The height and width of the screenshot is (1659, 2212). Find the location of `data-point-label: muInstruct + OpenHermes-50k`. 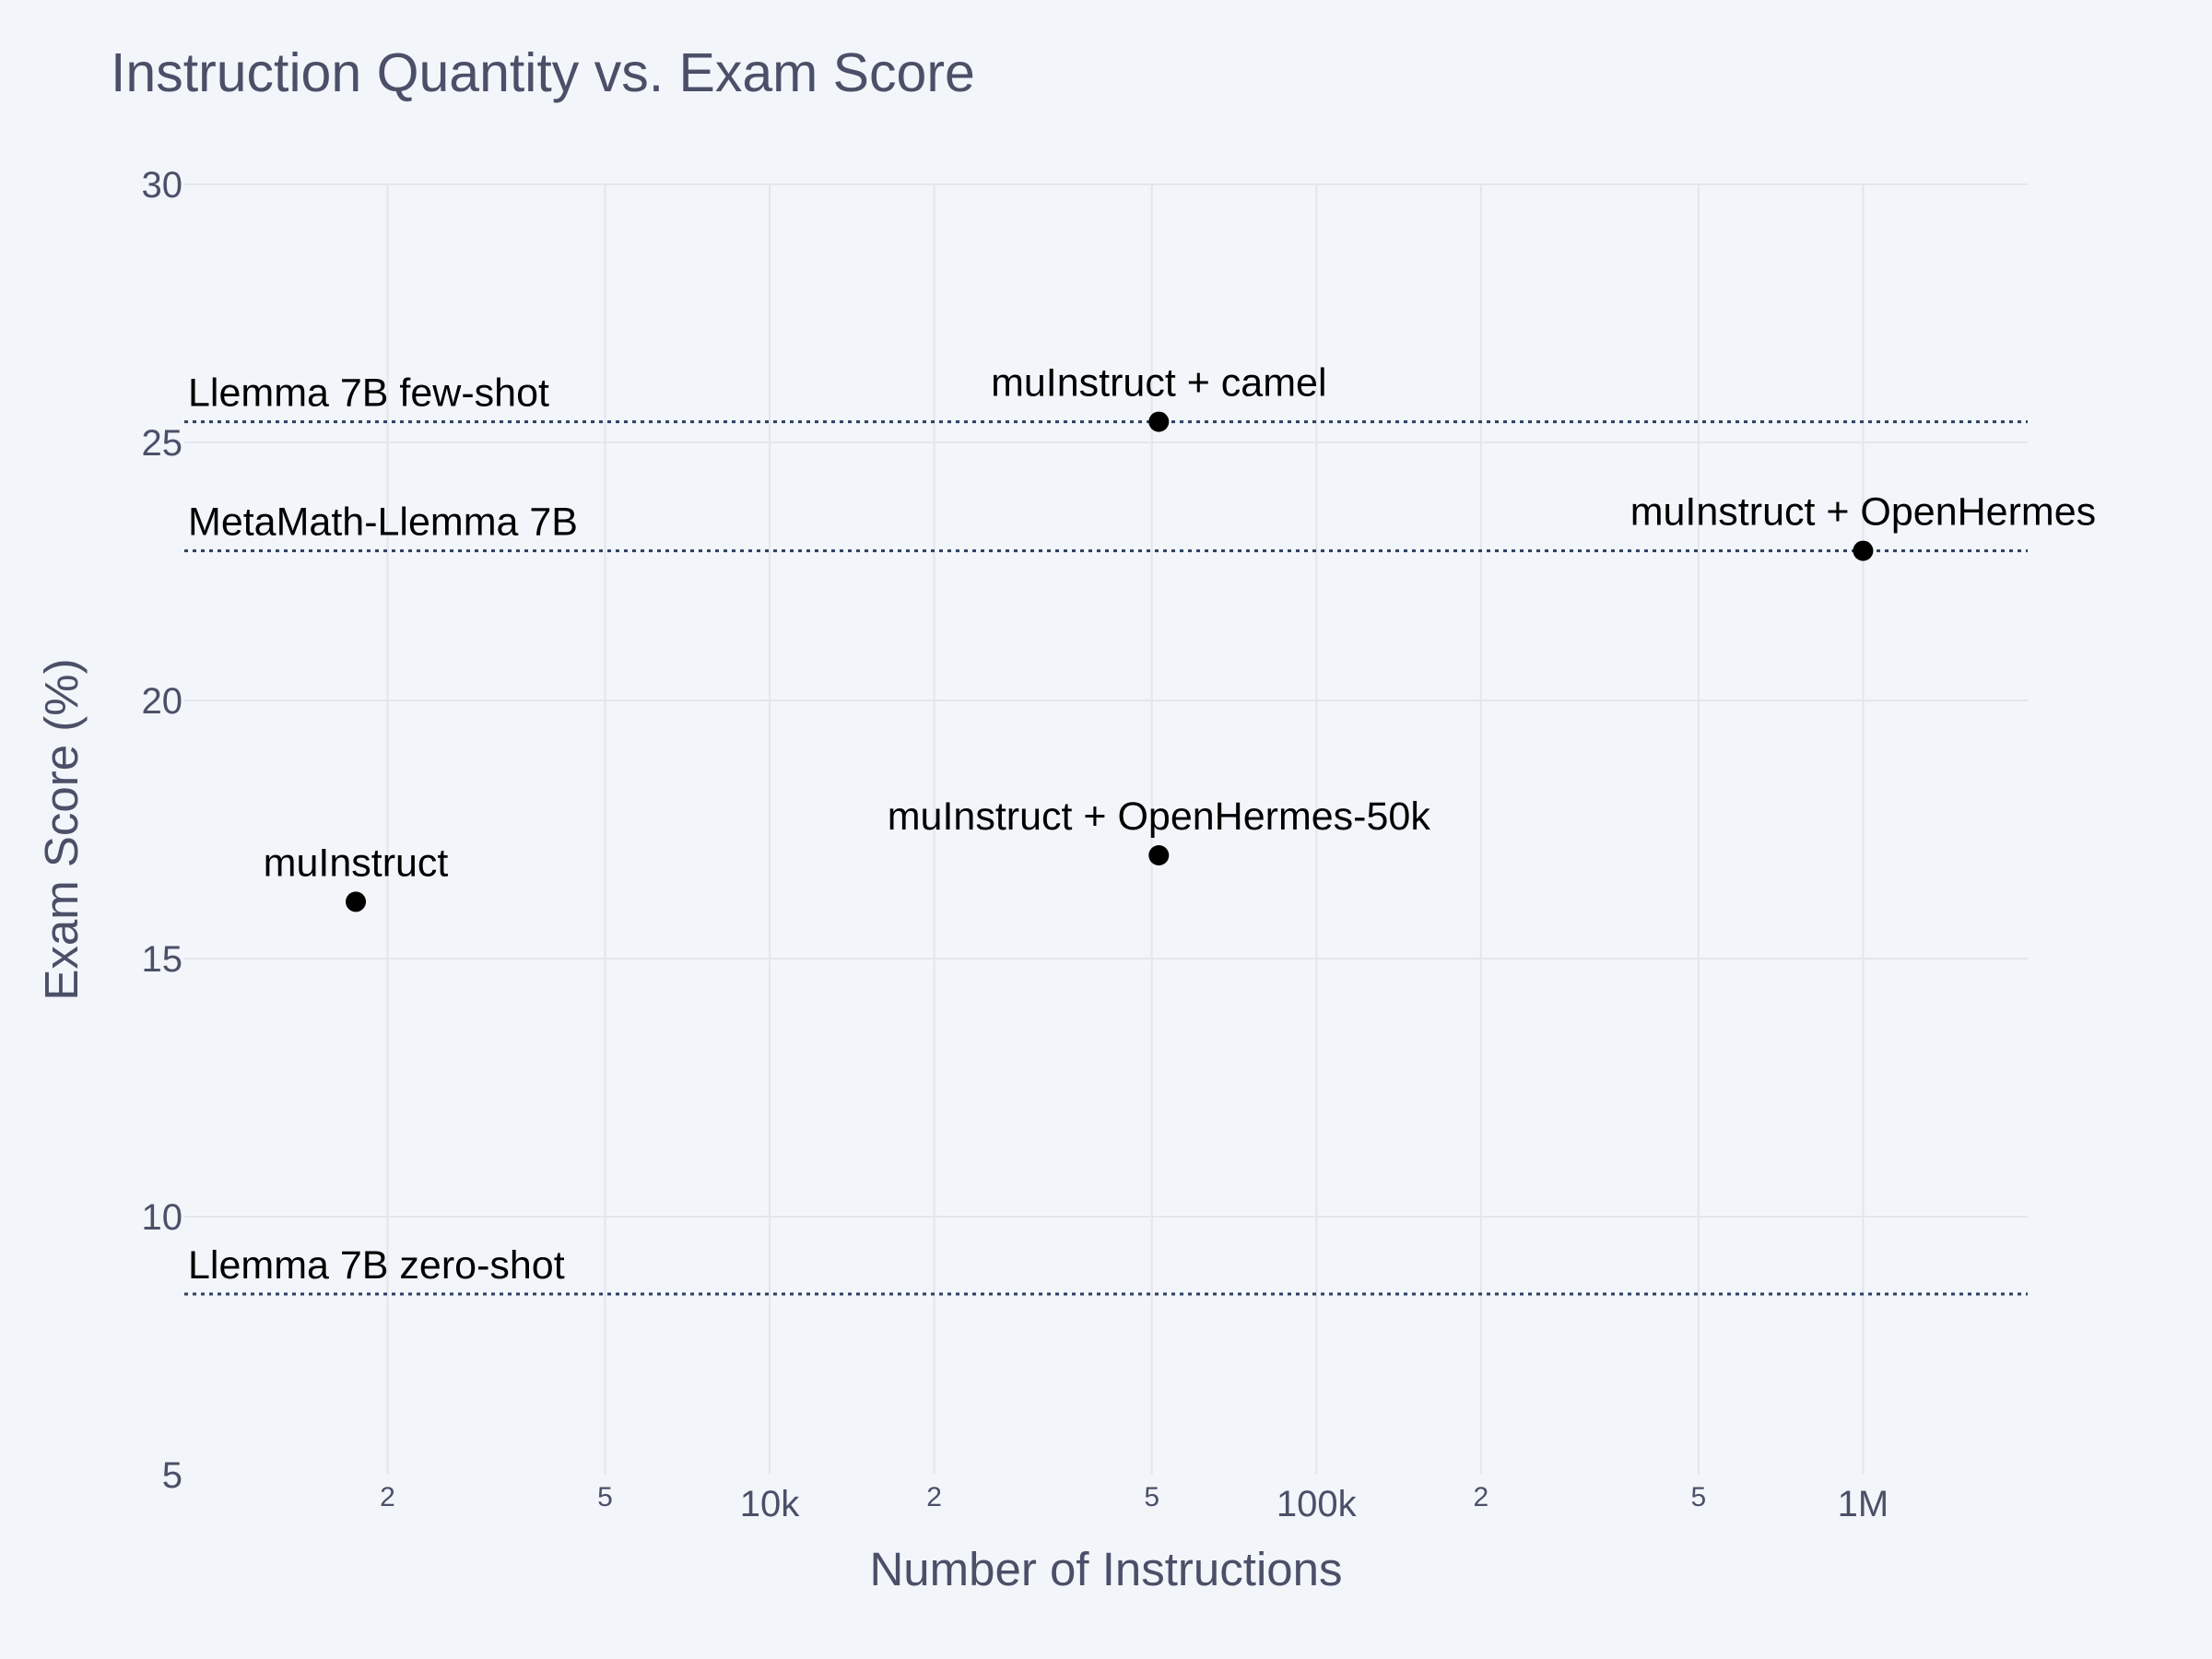

data-point-label: muInstruct + OpenHermes-50k is located at coordinates (1159, 816).